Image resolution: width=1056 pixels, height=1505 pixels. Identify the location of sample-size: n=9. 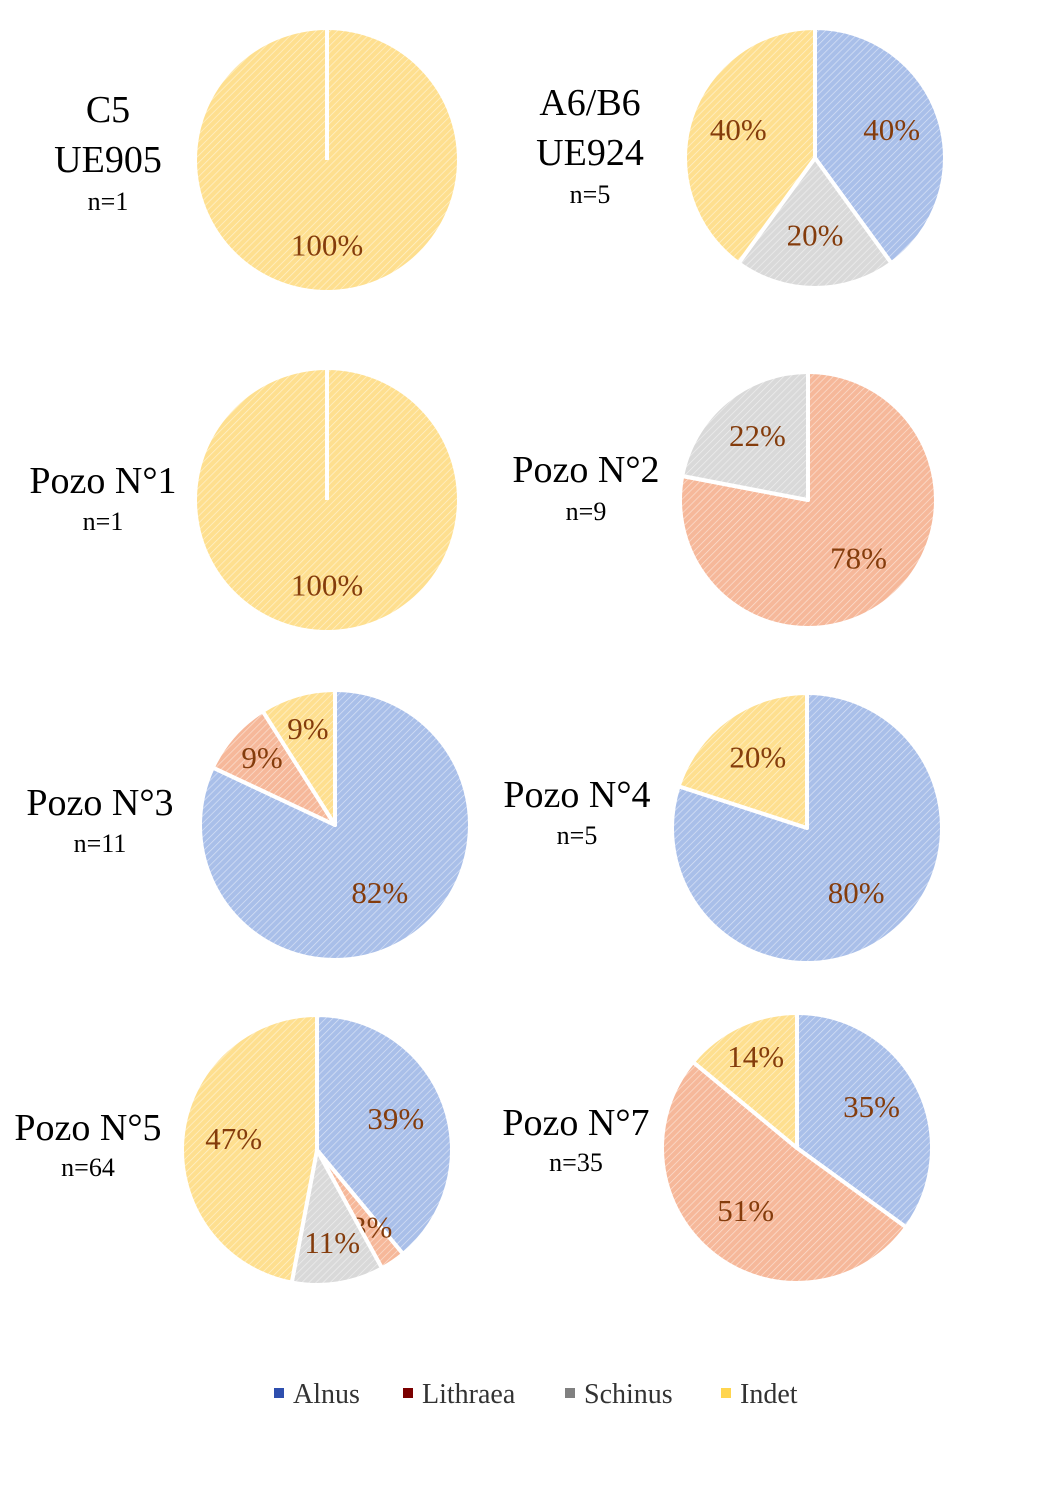
(586, 511).